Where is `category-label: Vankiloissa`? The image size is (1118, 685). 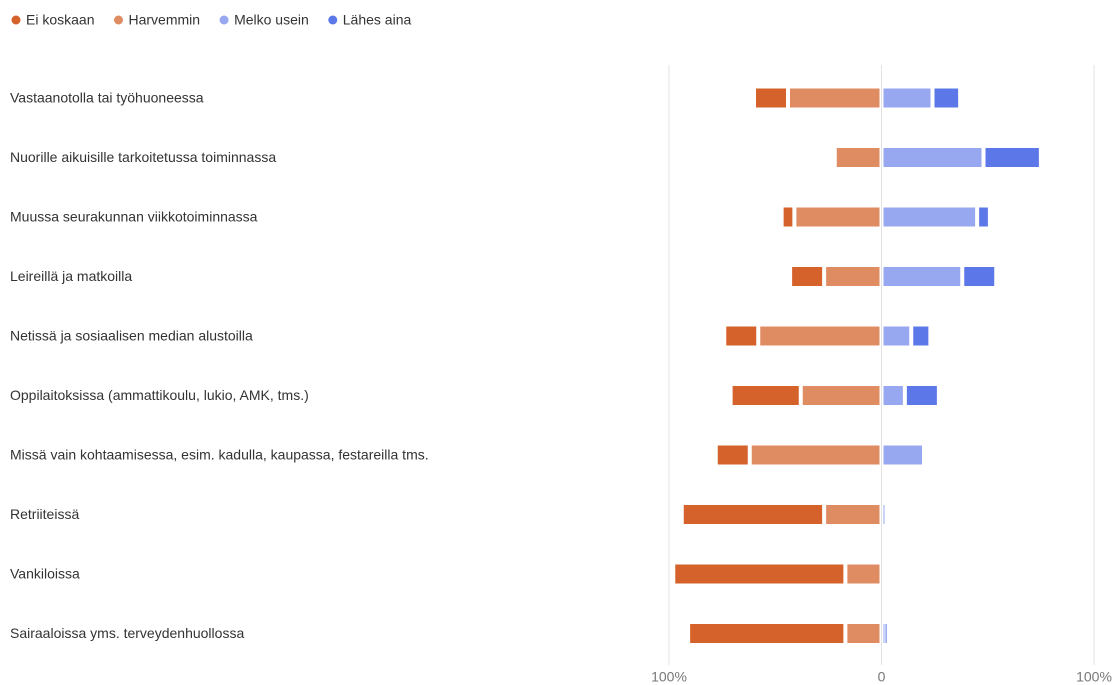
category-label: Vankiloissa is located at coordinates (45, 574).